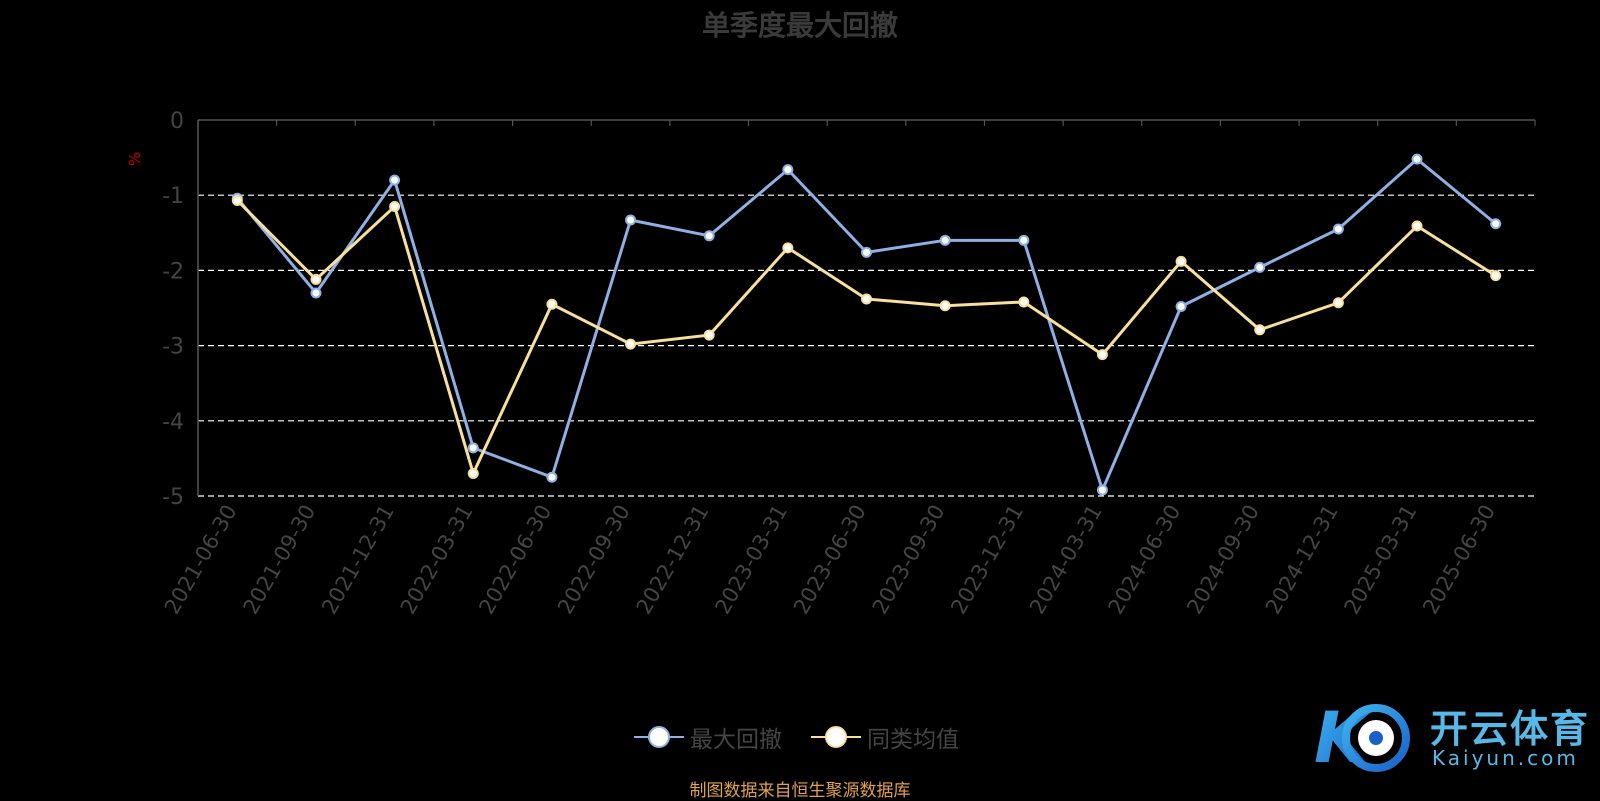  Describe the element at coordinates (736, 740) in the screenshot. I see `legend-label-max-drawdown: 最大回撤` at that location.